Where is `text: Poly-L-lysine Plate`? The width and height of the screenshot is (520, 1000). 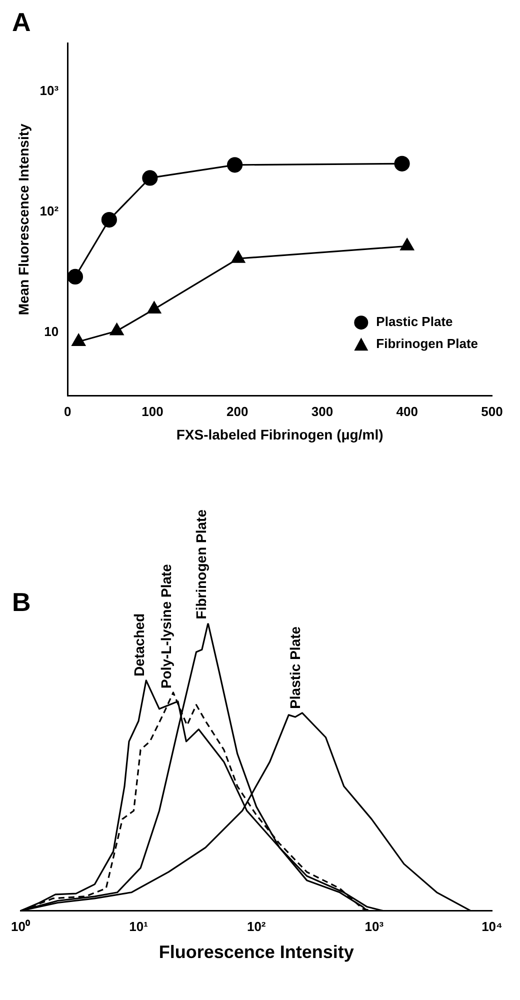 text: Poly-L-lysine Plate is located at coordinates (166, 626).